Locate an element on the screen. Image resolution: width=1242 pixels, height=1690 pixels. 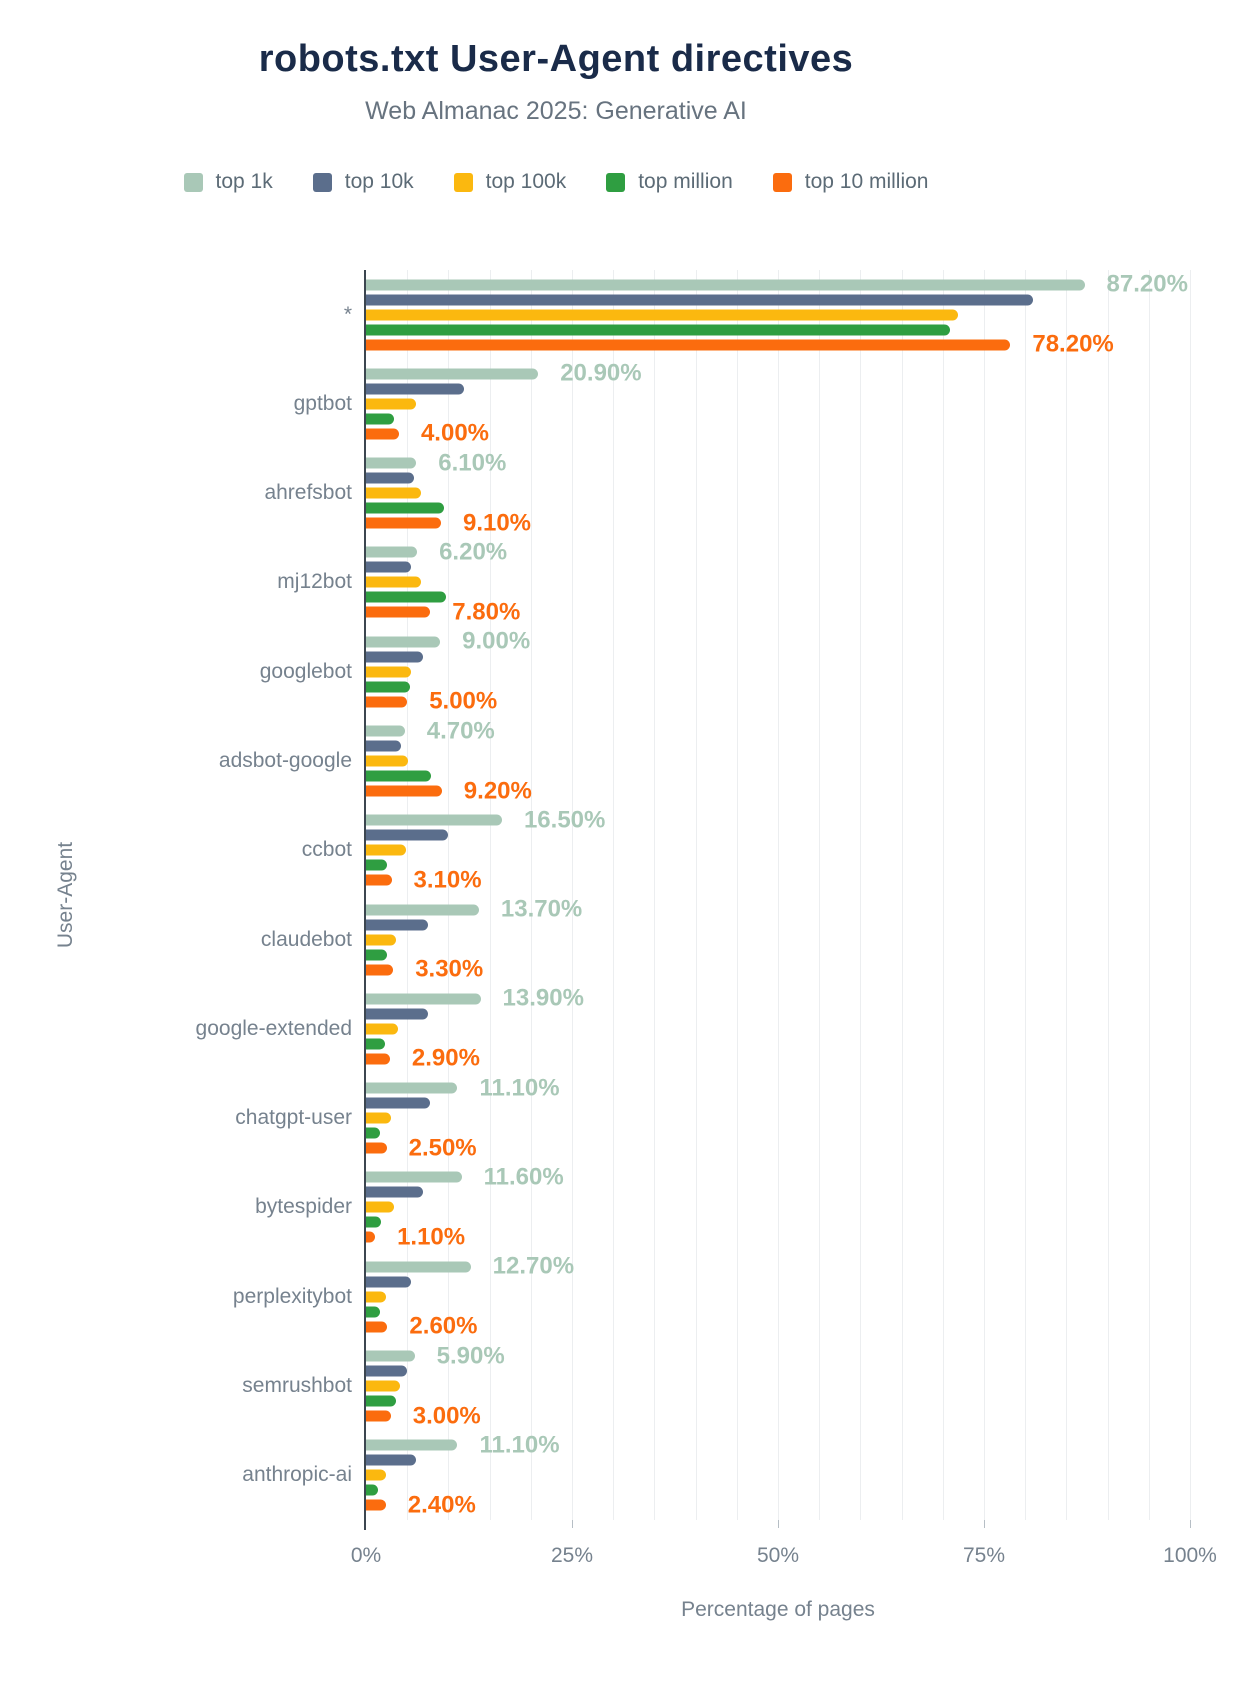
bar-group-anthropic-ai: 11.10% 2.40% is located at coordinates (778, 1475).